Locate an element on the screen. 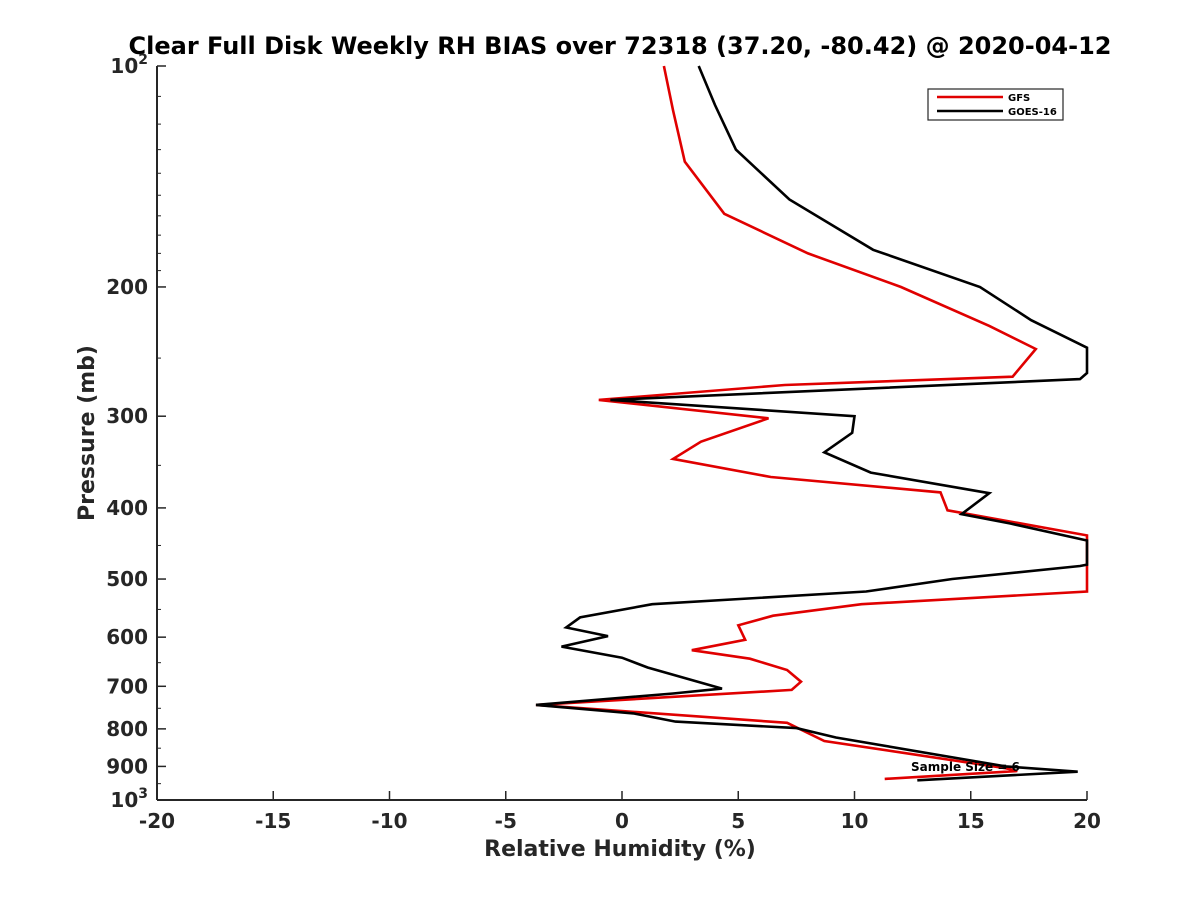 The height and width of the screenshot is (900, 1200). x-tick-label: 5 is located at coordinates (738, 821).